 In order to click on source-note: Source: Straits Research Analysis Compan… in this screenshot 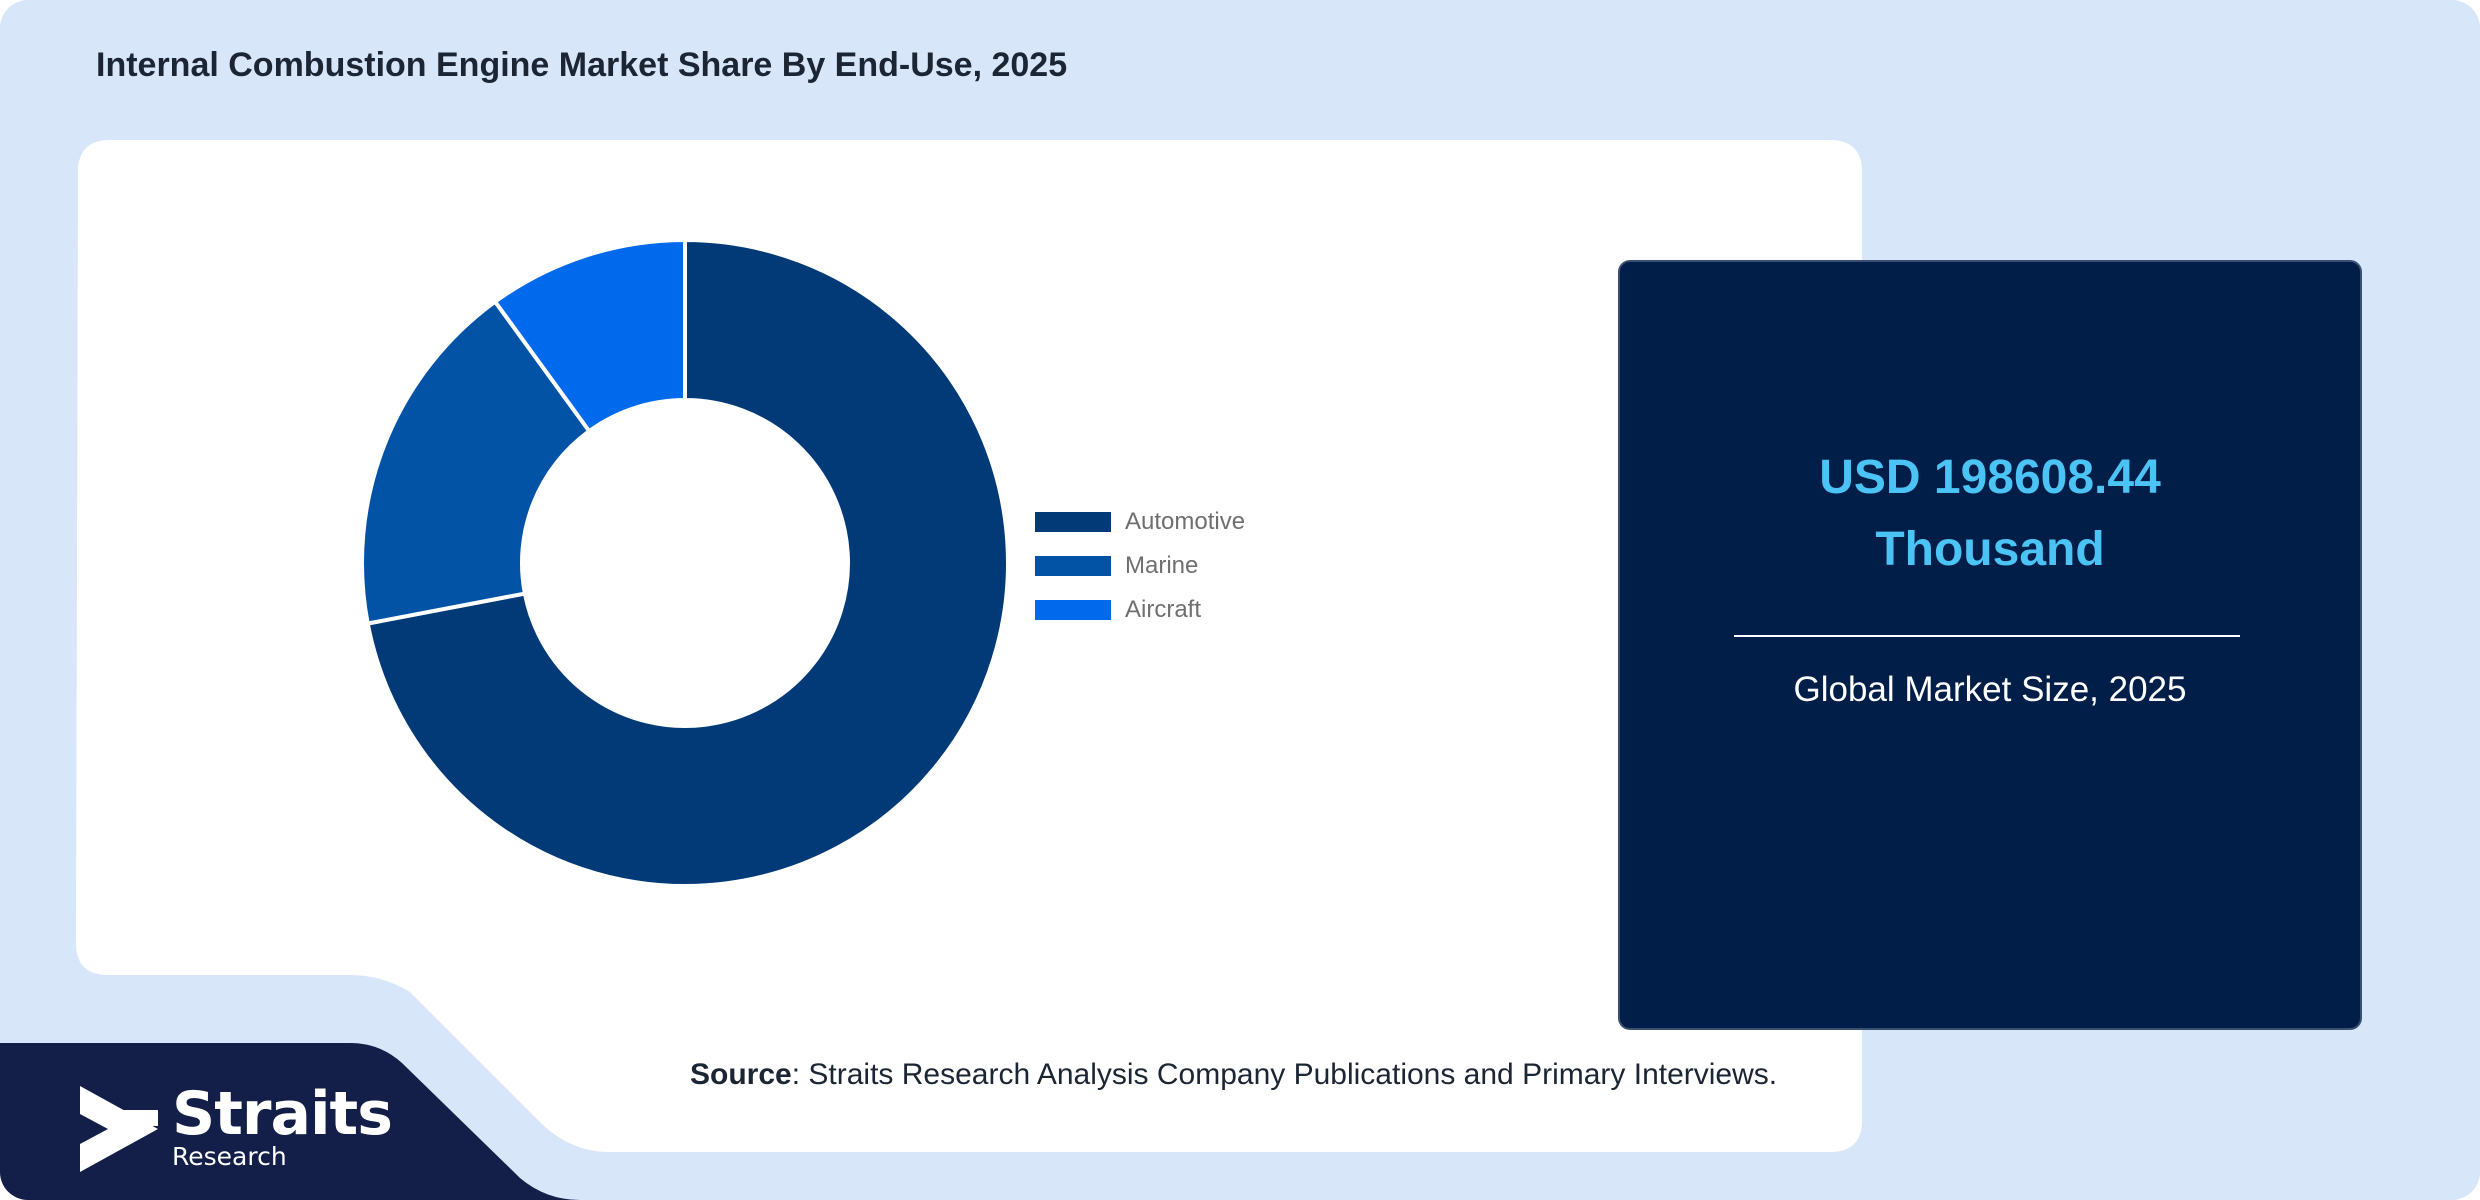, I will do `click(1233, 1075)`.